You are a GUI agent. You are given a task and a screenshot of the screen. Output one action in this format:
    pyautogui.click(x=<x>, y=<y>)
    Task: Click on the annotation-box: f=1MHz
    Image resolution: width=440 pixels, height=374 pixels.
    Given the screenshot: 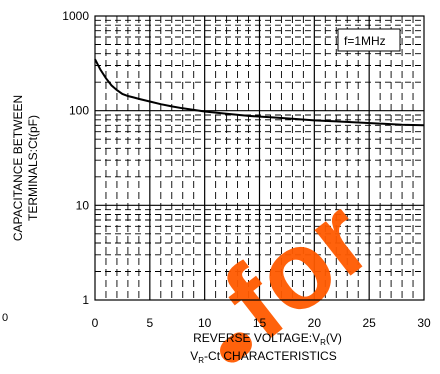 What is the action you would take?
    pyautogui.click(x=369, y=40)
    